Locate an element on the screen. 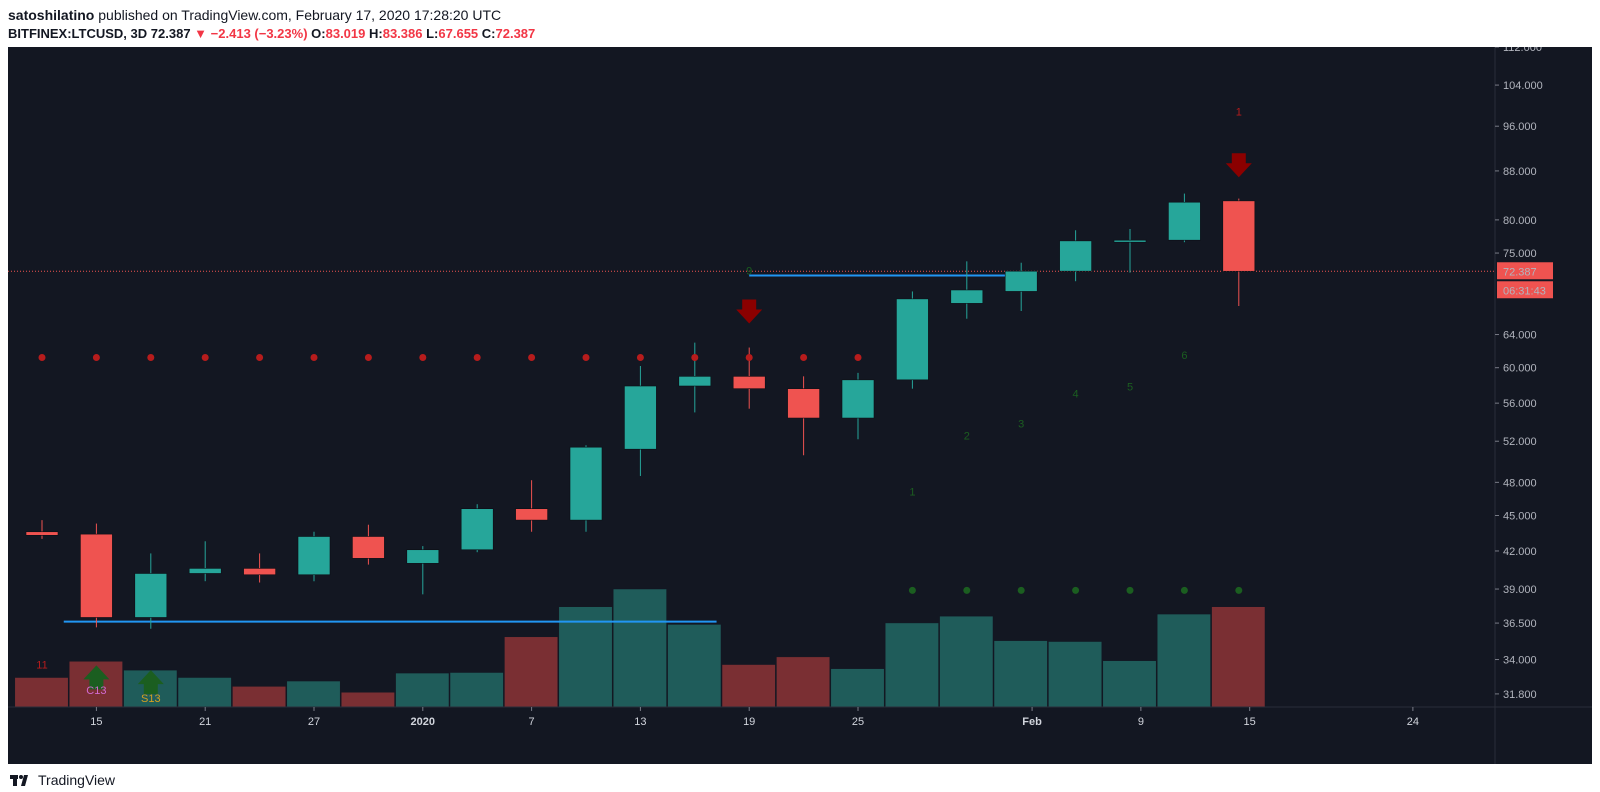  time-tick-label: 24 is located at coordinates (1413, 722).